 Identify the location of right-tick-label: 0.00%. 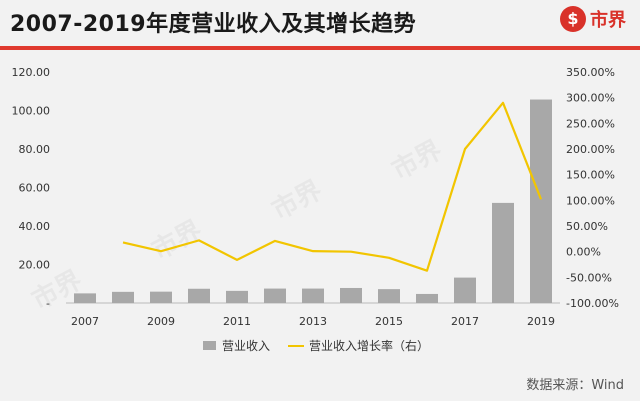
(583, 252).